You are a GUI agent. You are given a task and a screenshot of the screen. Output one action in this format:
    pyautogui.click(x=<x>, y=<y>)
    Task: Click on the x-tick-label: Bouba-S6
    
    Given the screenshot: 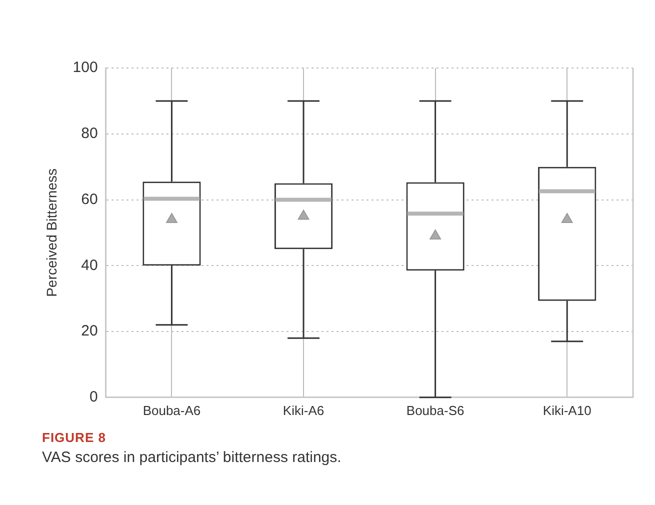 What is the action you would take?
    pyautogui.click(x=435, y=410)
    